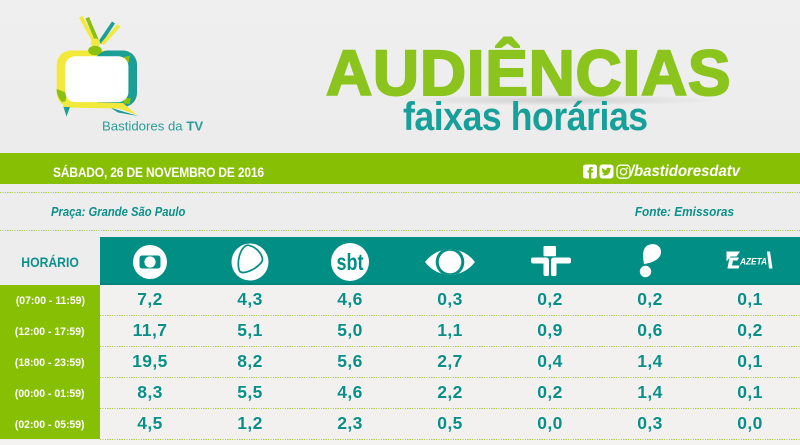 This screenshot has height=445, width=800. I want to click on svg-text: Bastidores da TV, so click(152, 126).